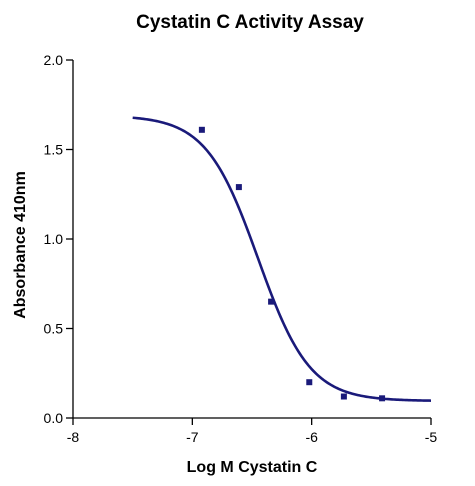 This screenshot has width=475, height=486. What do you see at coordinates (431, 437) in the screenshot?
I see `x-tick-label: -5` at bounding box center [431, 437].